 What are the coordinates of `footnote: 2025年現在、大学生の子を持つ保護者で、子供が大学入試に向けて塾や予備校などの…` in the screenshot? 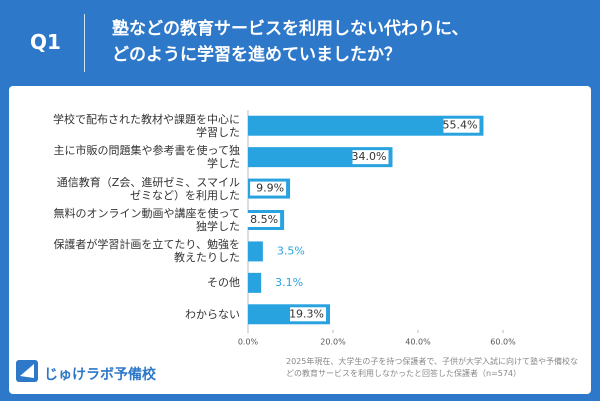 It's located at (432, 367).